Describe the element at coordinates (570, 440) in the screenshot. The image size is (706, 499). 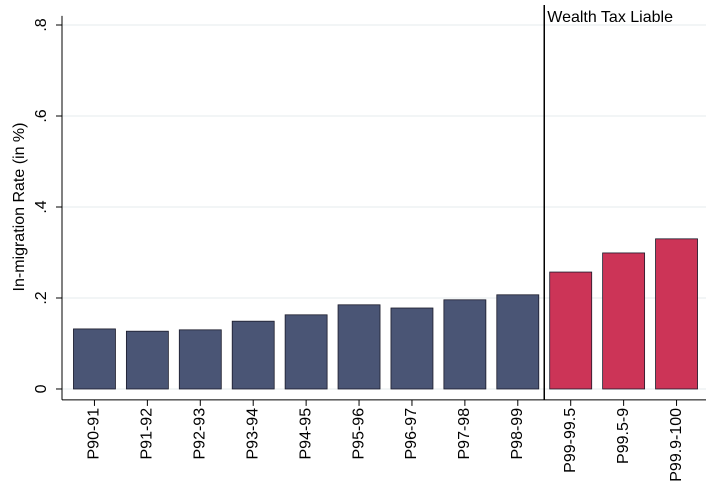
I see `x-tick-label: P99-99.5` at that location.